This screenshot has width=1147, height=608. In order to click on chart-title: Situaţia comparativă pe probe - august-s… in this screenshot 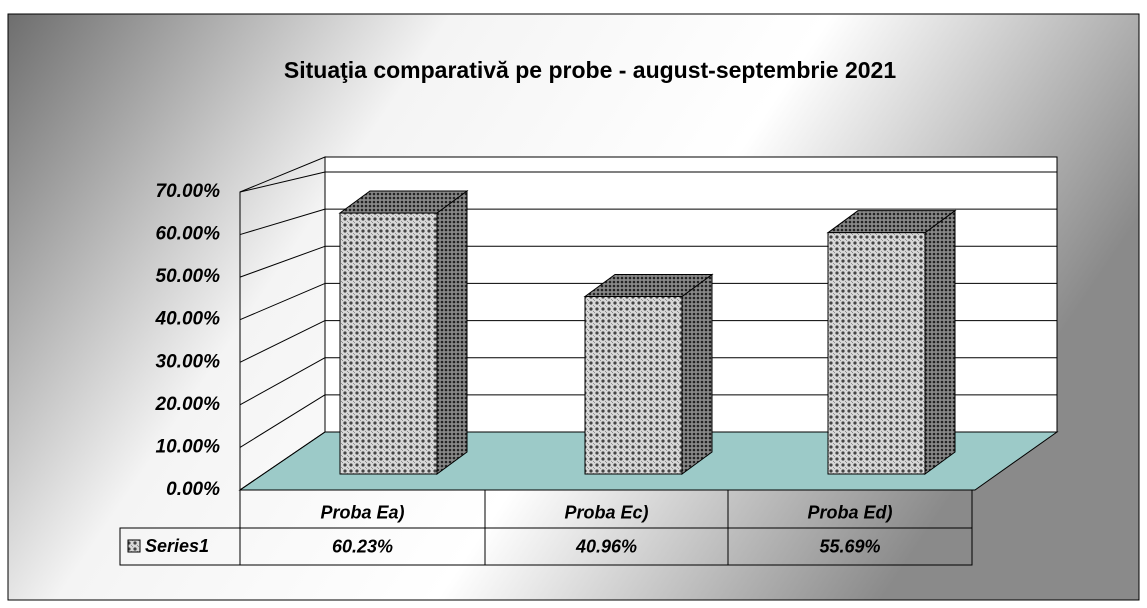, I will do `click(590, 70)`.